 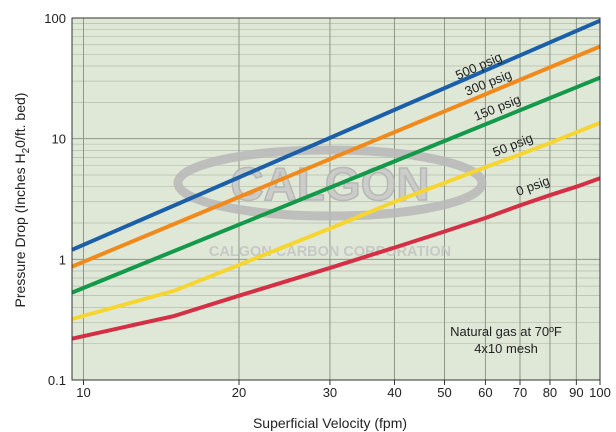 I want to click on x-tick-label: 70, so click(x=520, y=392).